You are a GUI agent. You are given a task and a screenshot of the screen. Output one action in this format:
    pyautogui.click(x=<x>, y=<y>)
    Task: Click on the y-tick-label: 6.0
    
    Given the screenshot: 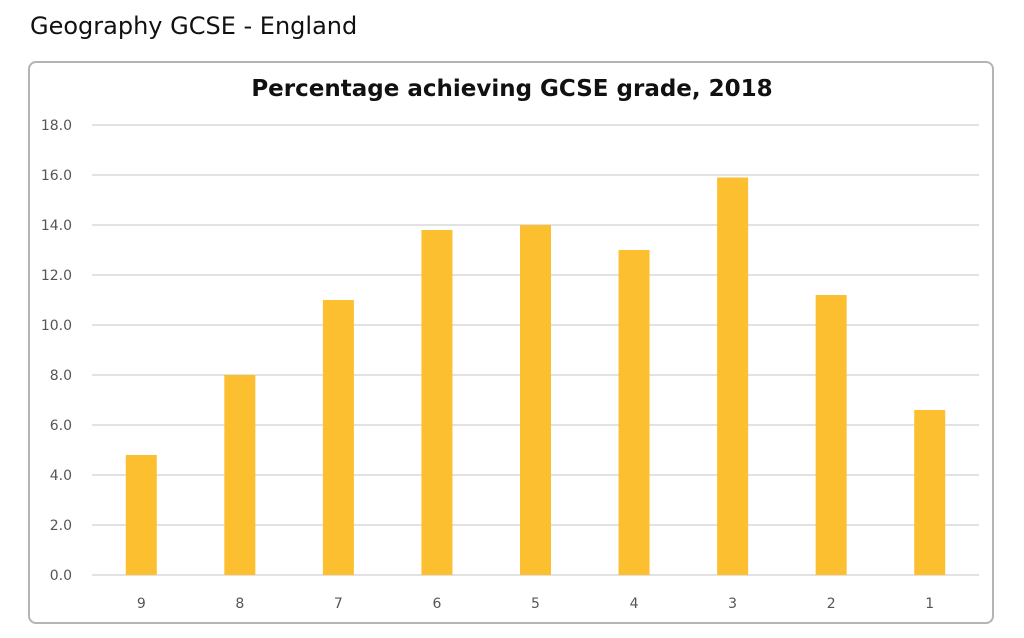 What is the action you would take?
    pyautogui.click(x=61, y=426)
    